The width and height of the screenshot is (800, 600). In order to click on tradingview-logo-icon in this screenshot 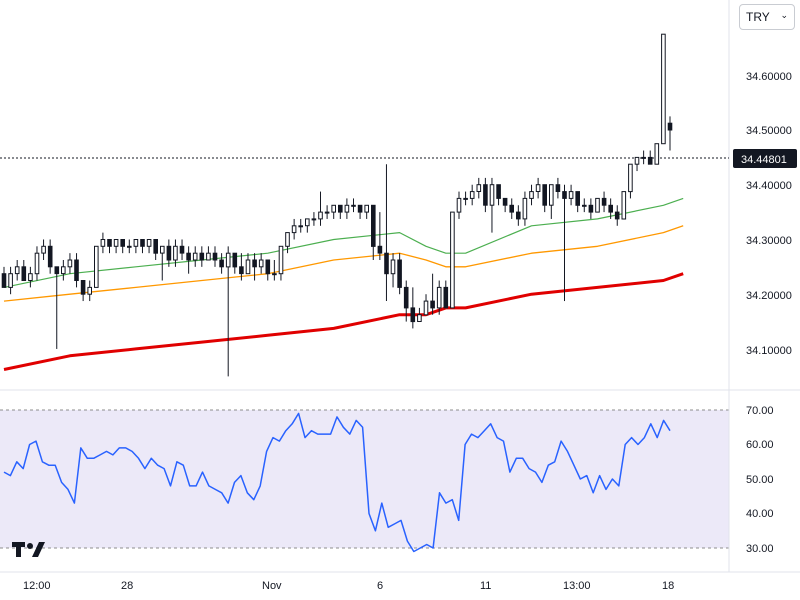, I will do `click(29, 550)`.